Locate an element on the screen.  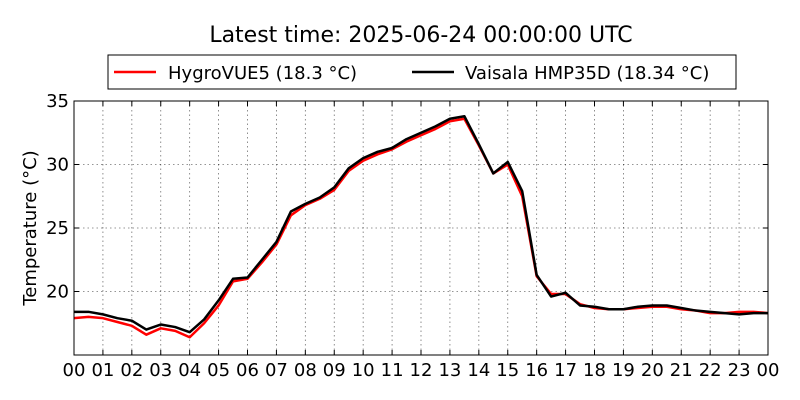
x-tick-label: 10 is located at coordinates (363, 370).